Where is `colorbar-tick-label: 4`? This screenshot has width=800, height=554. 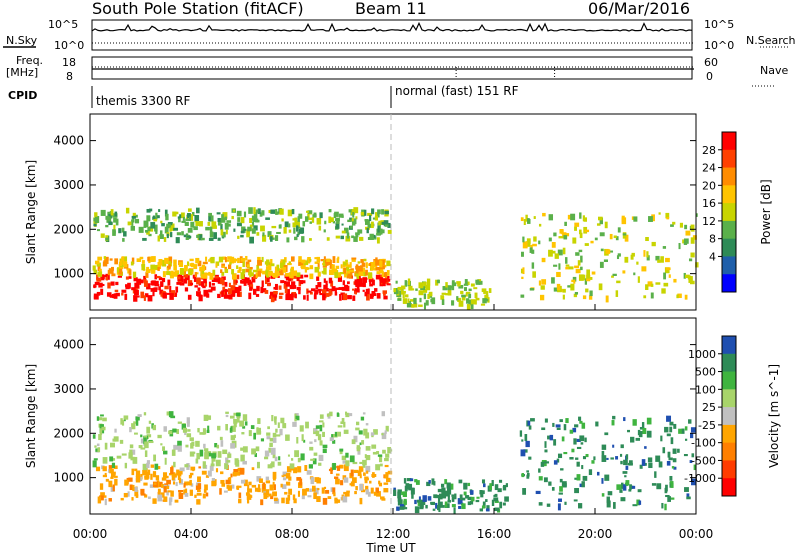 colorbar-tick-label: 4 is located at coordinates (712, 256).